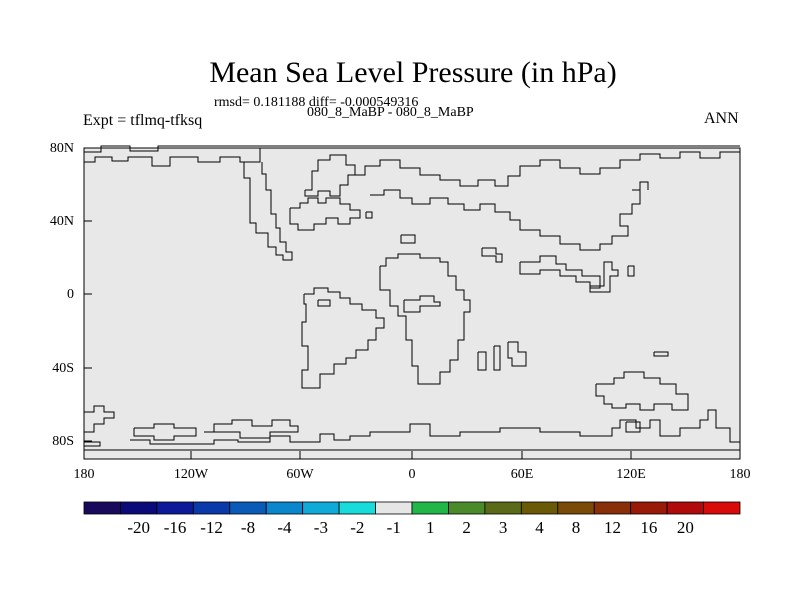  Describe the element at coordinates (466, 527) in the screenshot. I see `colorbar-label: 2` at that location.